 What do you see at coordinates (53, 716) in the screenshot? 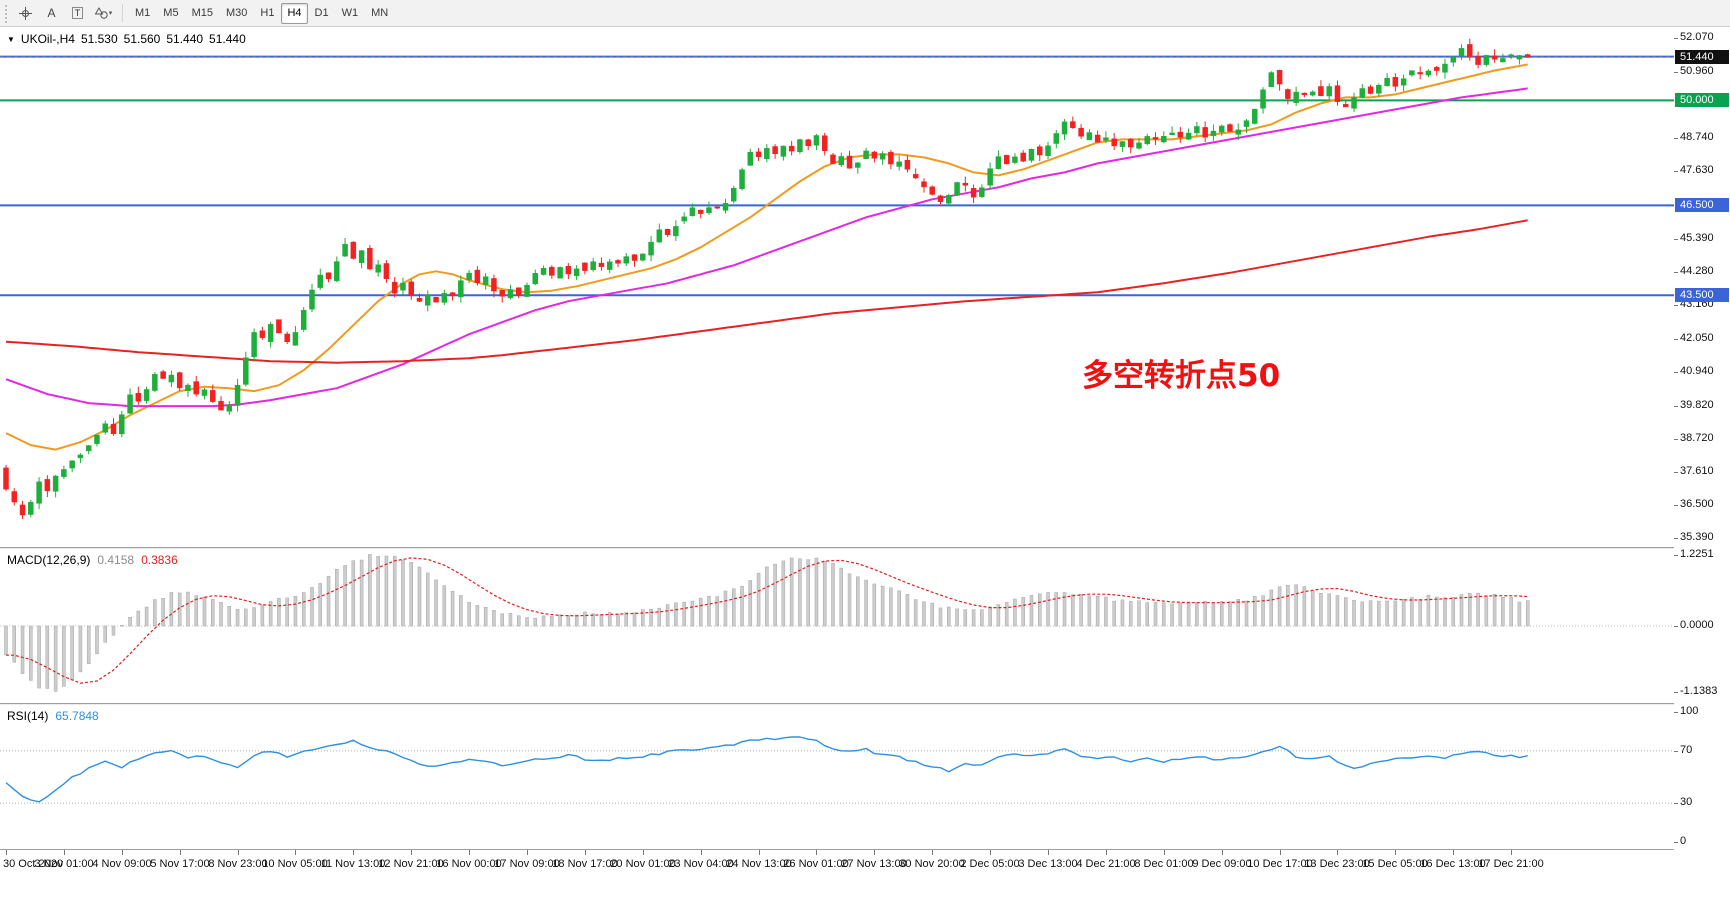
I see `rsi-indicator-label: RSI(14) 65.7848` at bounding box center [53, 716].